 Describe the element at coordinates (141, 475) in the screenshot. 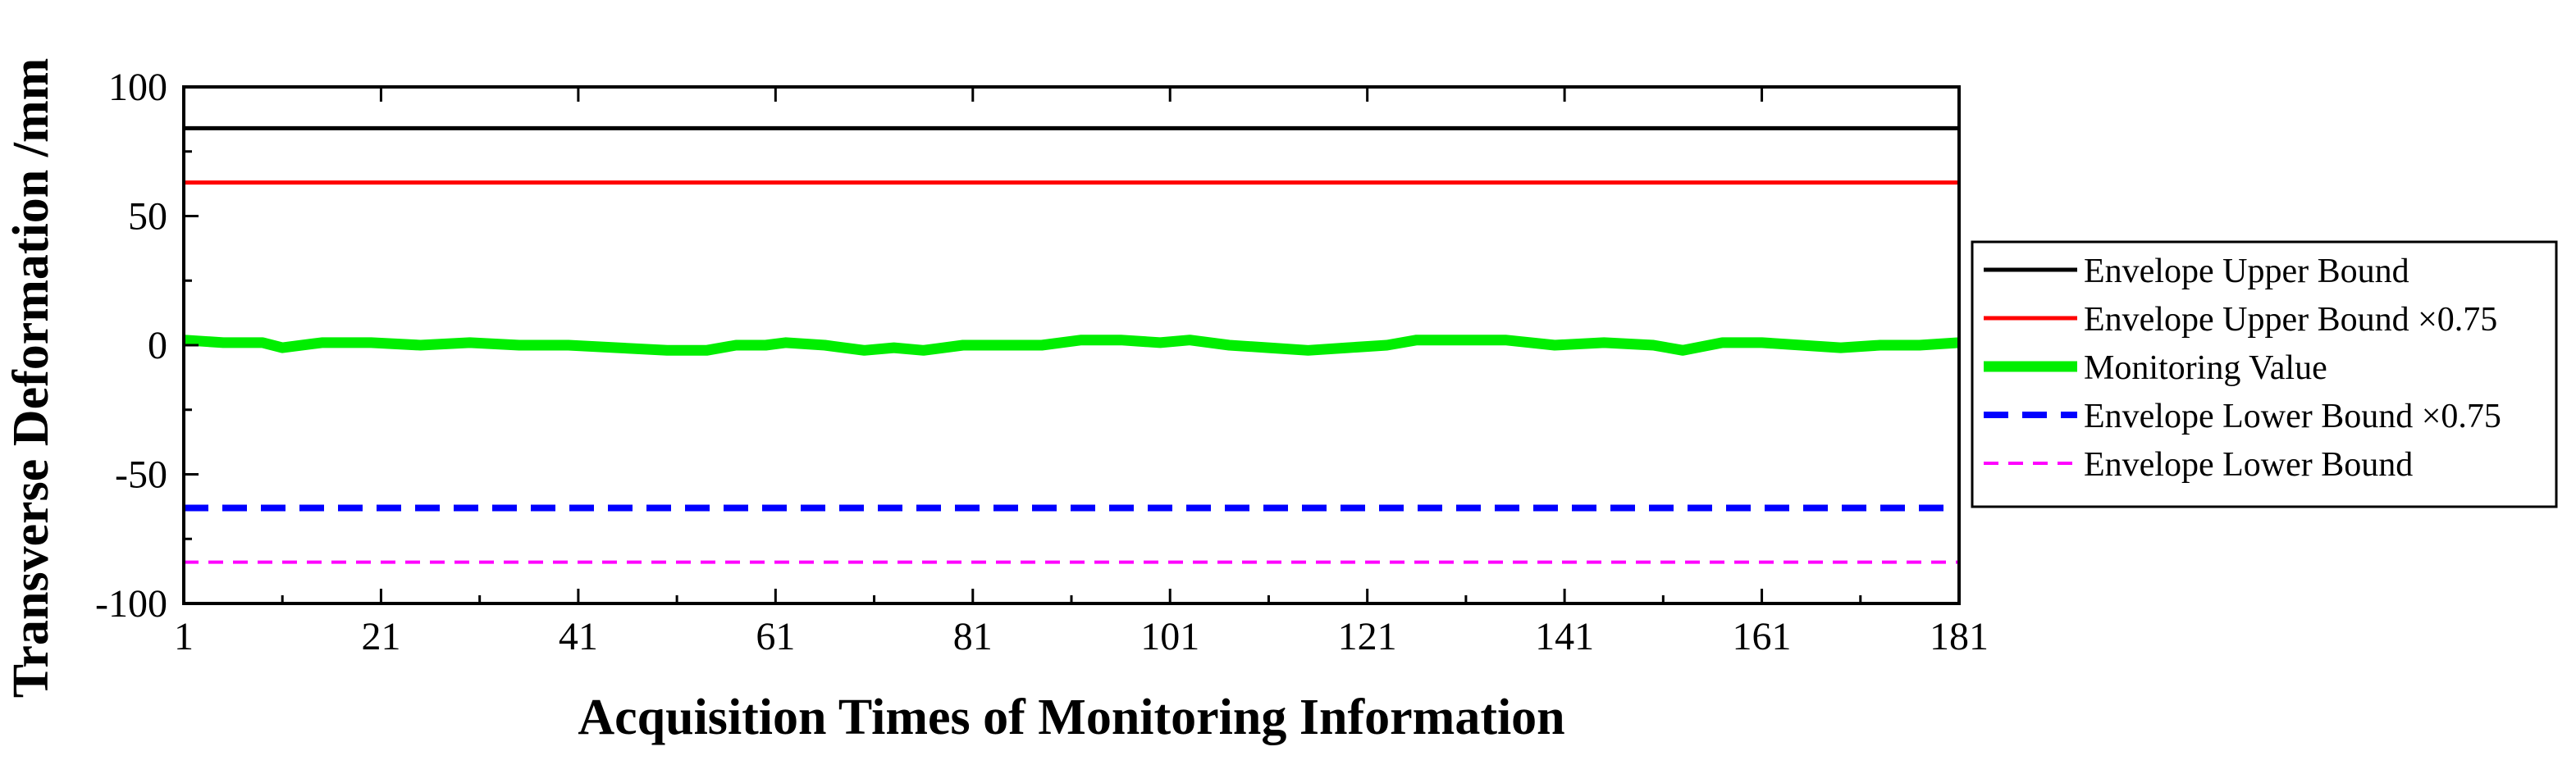

I see `y-tick-label: -50` at that location.